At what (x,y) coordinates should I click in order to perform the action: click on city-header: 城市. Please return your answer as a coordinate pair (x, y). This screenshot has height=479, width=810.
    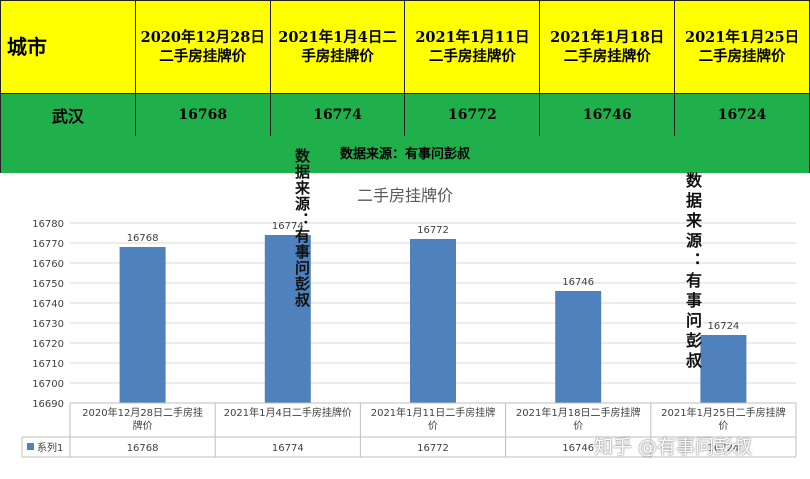
    Looking at the image, I should click on (68, 47).